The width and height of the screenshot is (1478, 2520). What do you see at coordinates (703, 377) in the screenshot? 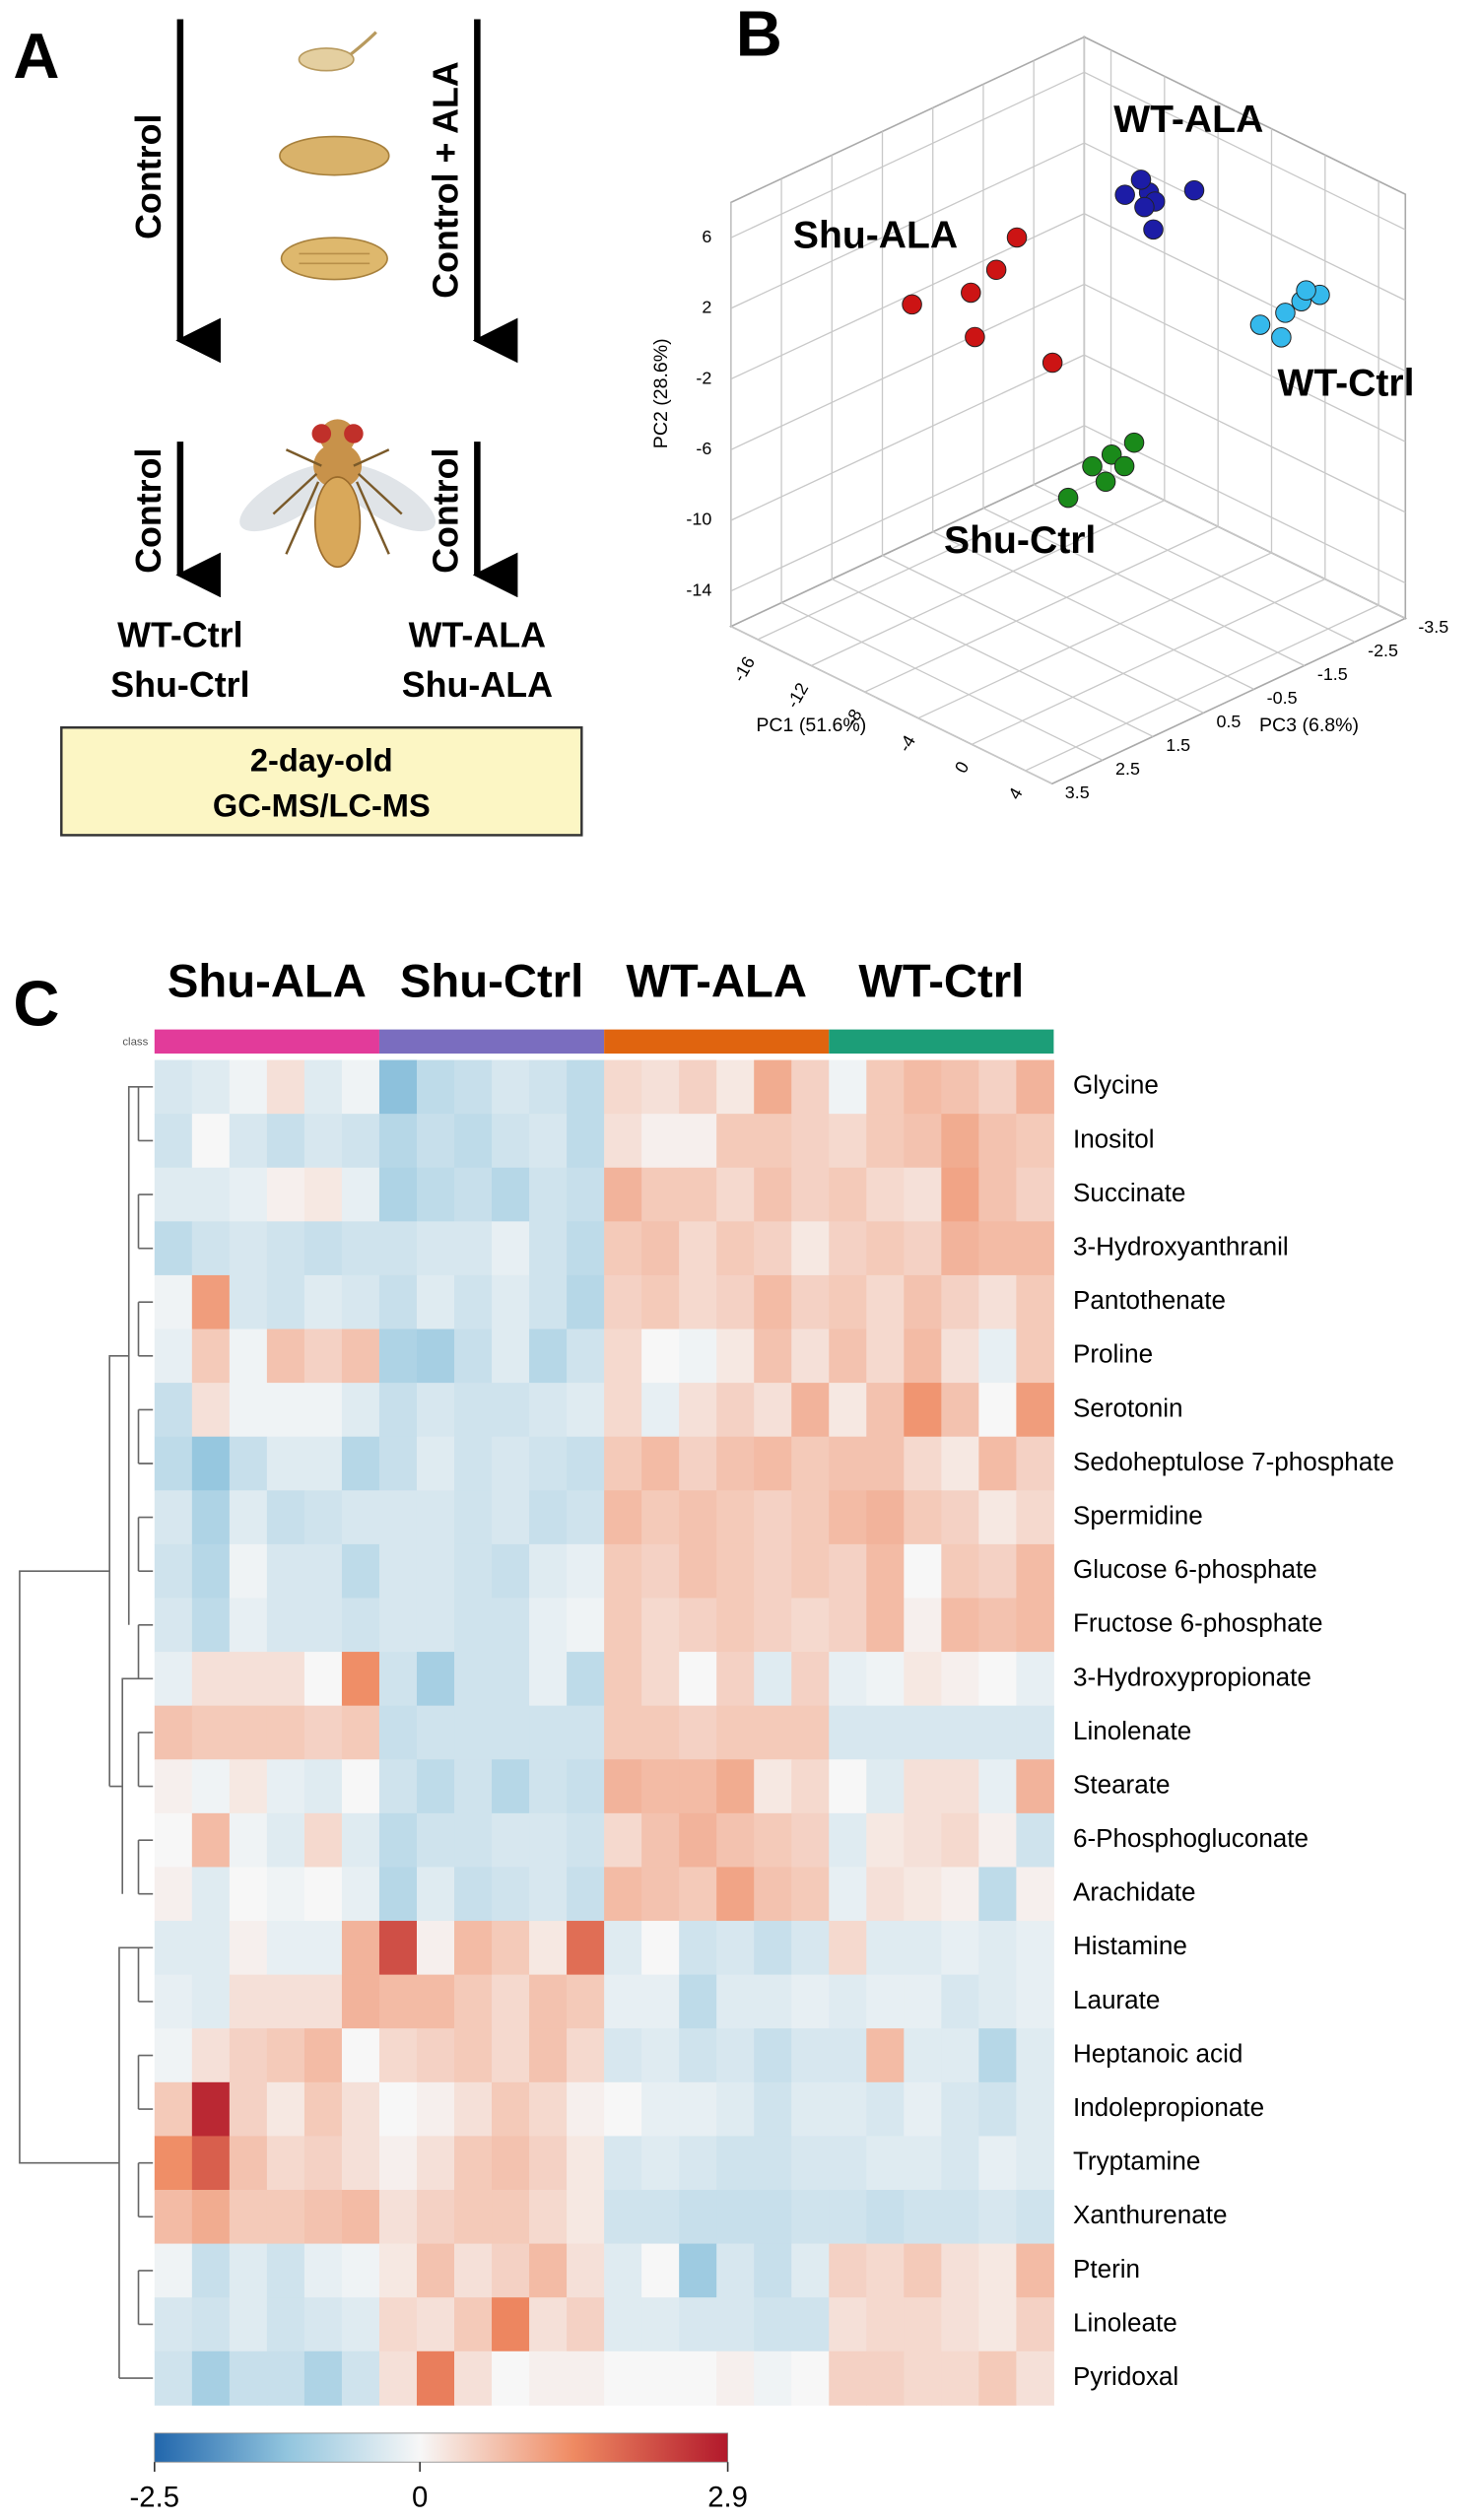
I see `y-tick-label: -2` at bounding box center [703, 377].